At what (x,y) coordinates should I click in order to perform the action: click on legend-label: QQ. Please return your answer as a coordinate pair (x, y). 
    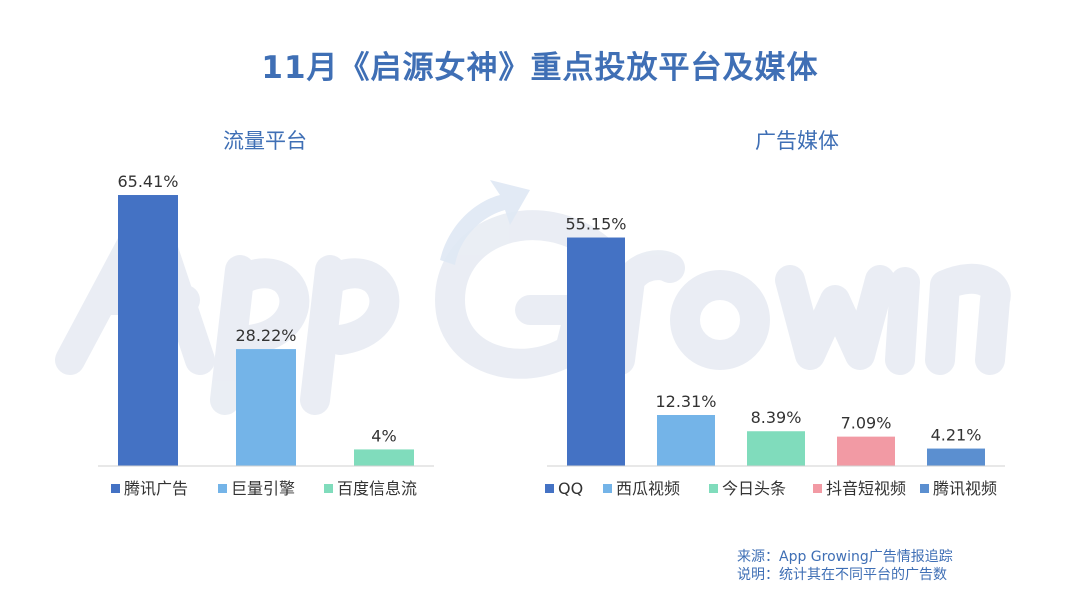
    Looking at the image, I should click on (570, 488).